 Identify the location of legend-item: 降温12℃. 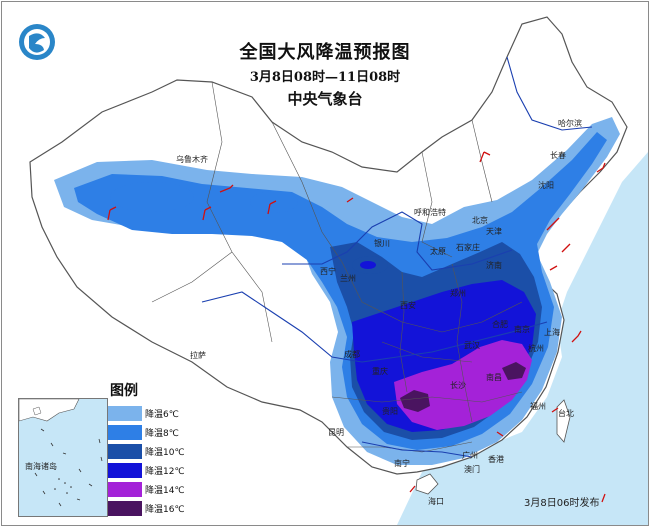
(146, 470).